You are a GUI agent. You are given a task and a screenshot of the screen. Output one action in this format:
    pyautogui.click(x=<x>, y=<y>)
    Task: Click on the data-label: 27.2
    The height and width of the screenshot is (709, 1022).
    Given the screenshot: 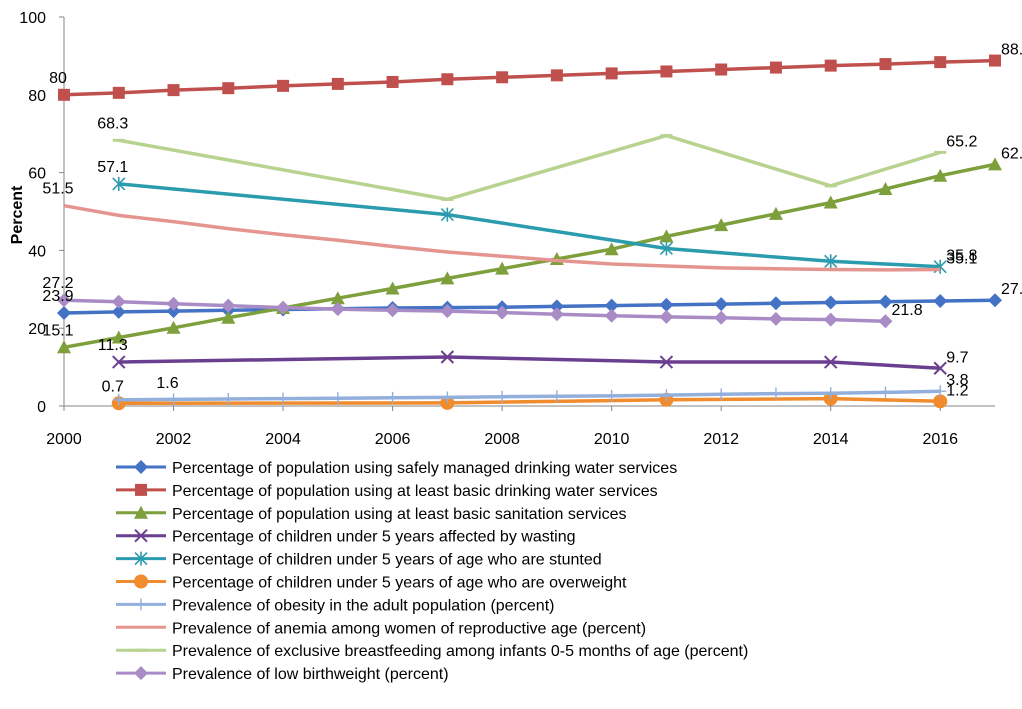 What is the action you would take?
    pyautogui.click(x=57, y=283)
    